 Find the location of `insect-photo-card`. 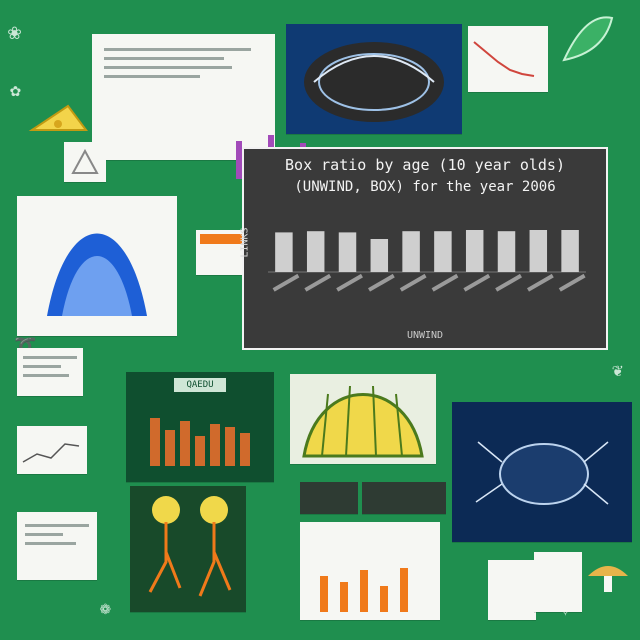

insect-photo-card is located at coordinates (542, 472).